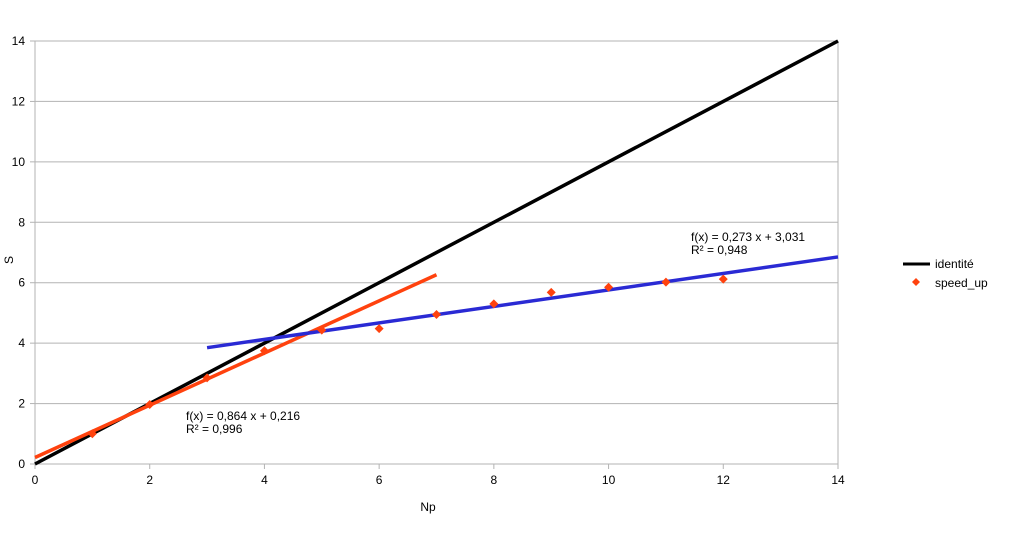 This screenshot has height=553, width=1035. What do you see at coordinates (21, 222) in the screenshot?
I see `y-tick-label-8: 8` at bounding box center [21, 222].